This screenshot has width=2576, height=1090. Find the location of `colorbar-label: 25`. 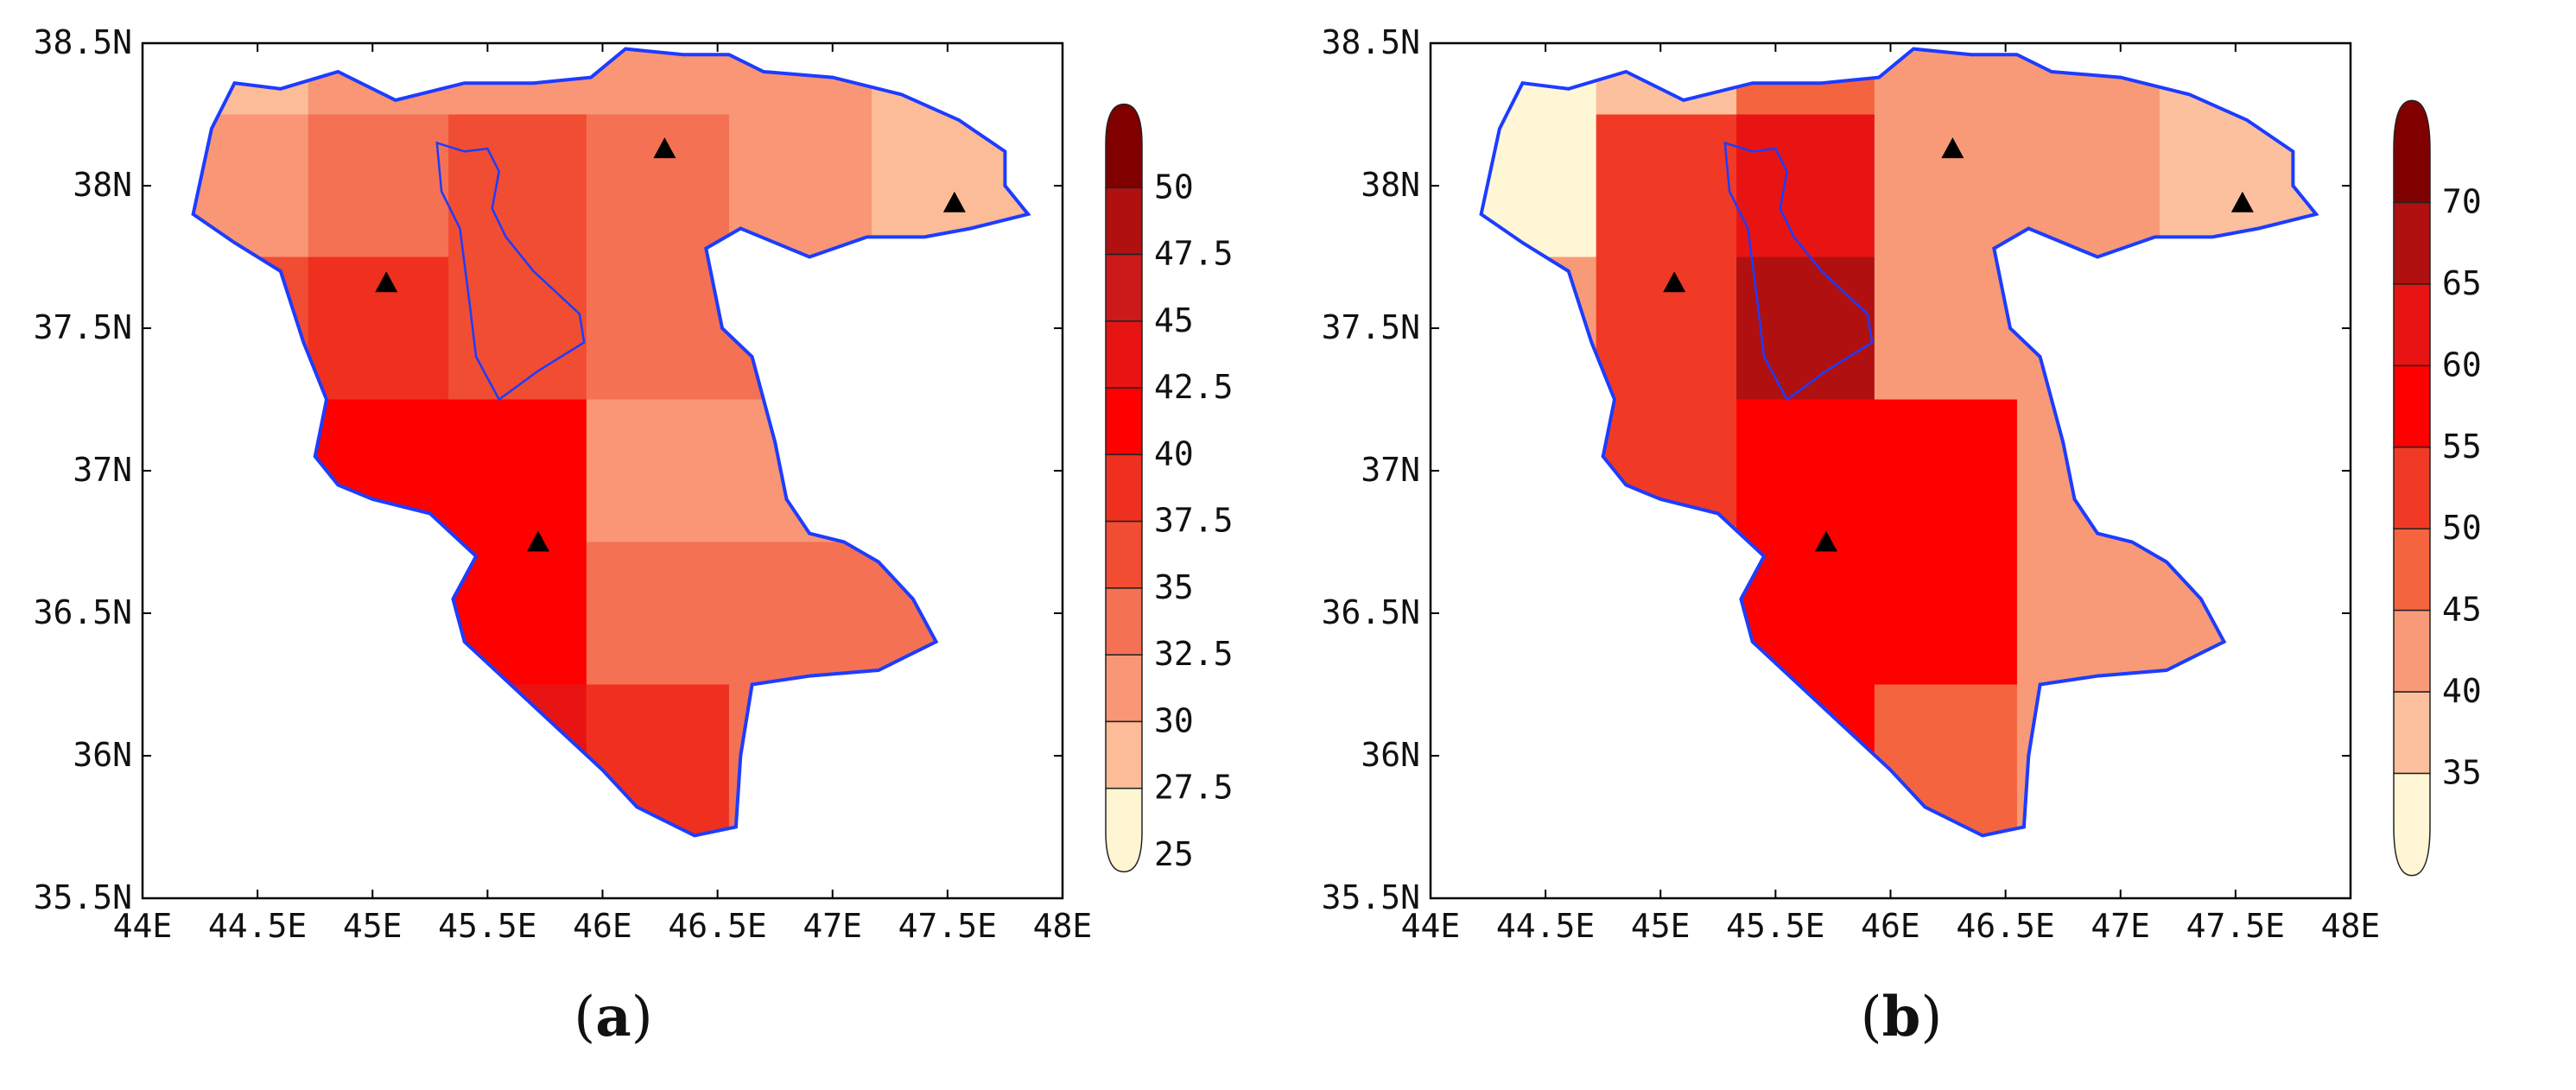

colorbar-label: 25 is located at coordinates (1174, 854).